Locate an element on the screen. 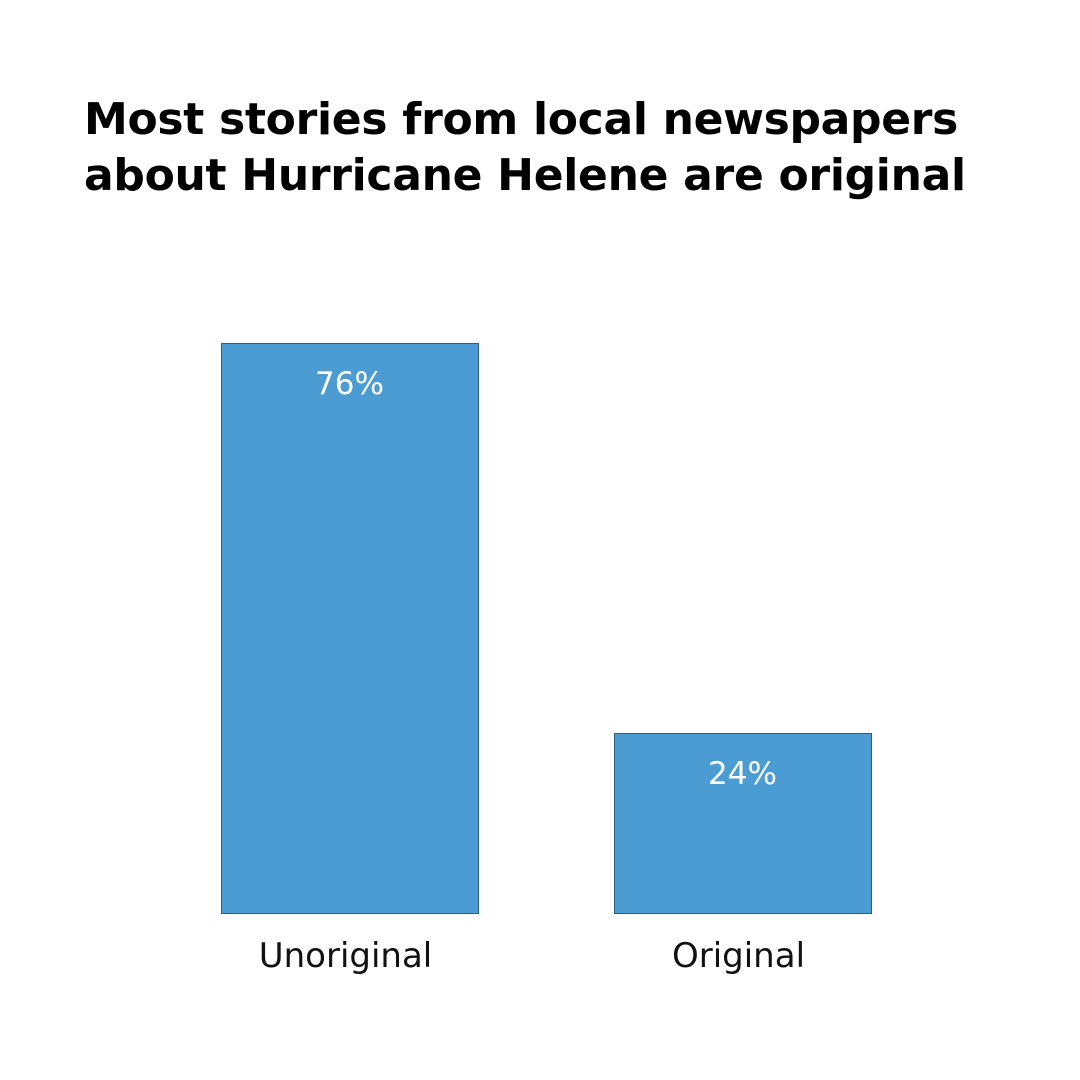 The height and width of the screenshot is (1080, 1080). chart-title-line-2: about Hurricane Helene are original is located at coordinates (525, 175).